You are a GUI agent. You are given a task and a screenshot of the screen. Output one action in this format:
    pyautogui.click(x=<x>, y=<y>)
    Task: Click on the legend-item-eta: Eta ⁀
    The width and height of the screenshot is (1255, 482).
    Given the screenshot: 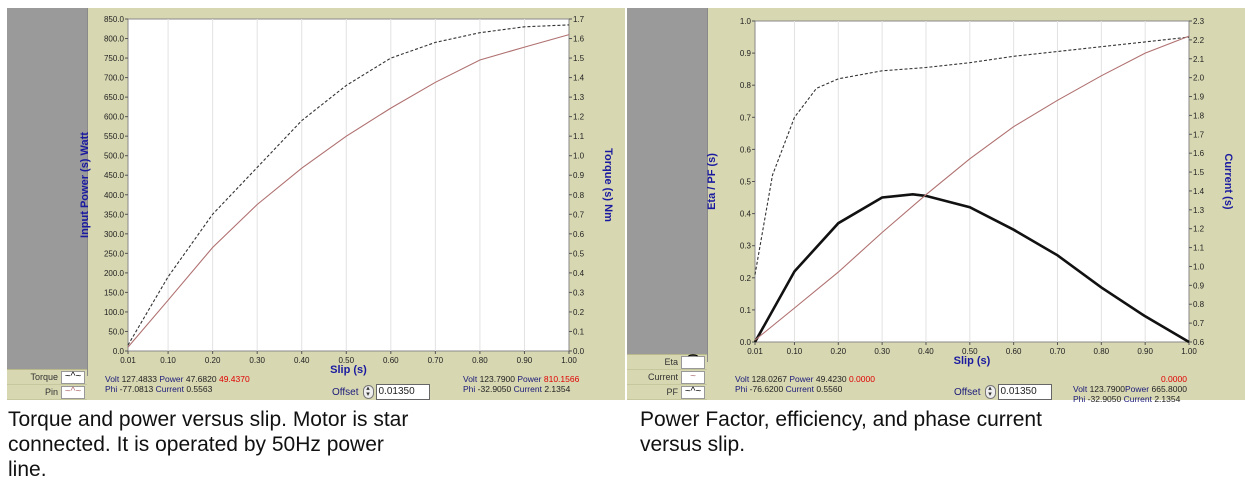 What is the action you would take?
    pyautogui.click(x=667, y=362)
    